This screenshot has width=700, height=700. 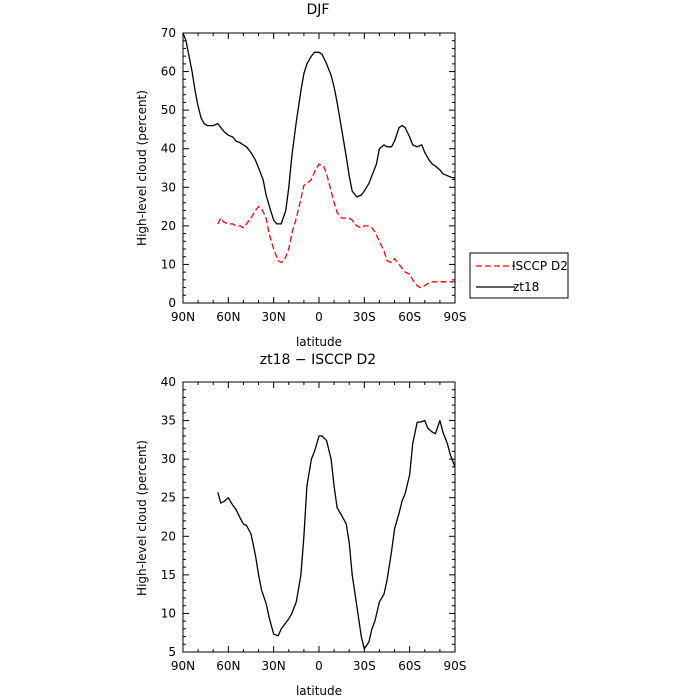 I want to click on top-chart-x-tick-label: 0, so click(x=319, y=317).